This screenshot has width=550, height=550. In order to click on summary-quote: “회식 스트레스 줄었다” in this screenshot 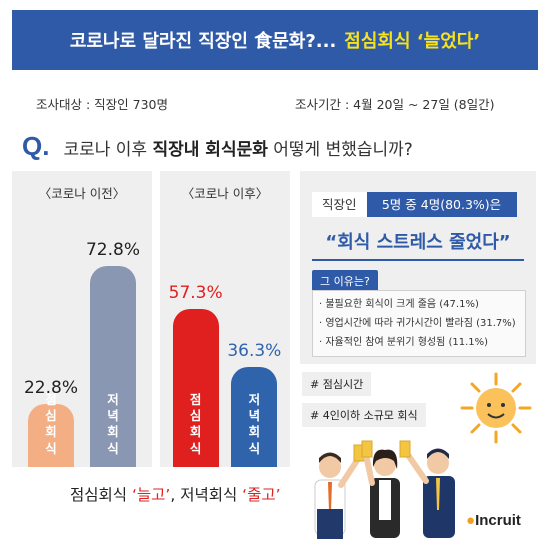, I will do `click(418, 242)`.